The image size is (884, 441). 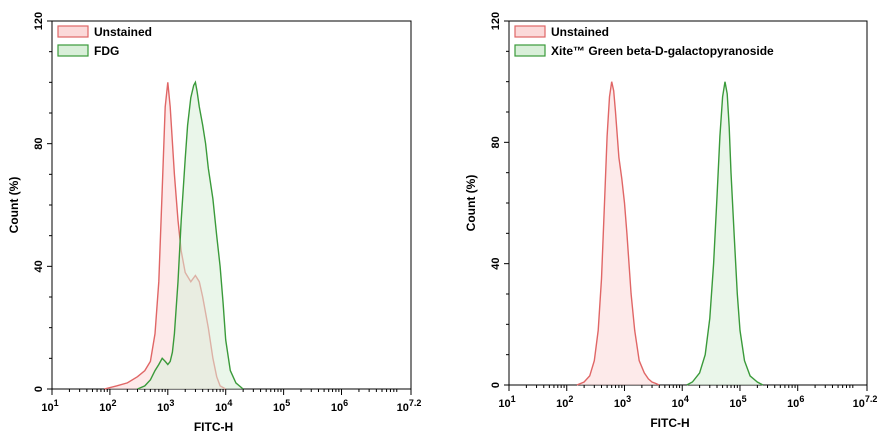 What do you see at coordinates (662, 51) in the screenshot?
I see `legend-label: Xite™ Green beta-D-galactopyranoside` at bounding box center [662, 51].